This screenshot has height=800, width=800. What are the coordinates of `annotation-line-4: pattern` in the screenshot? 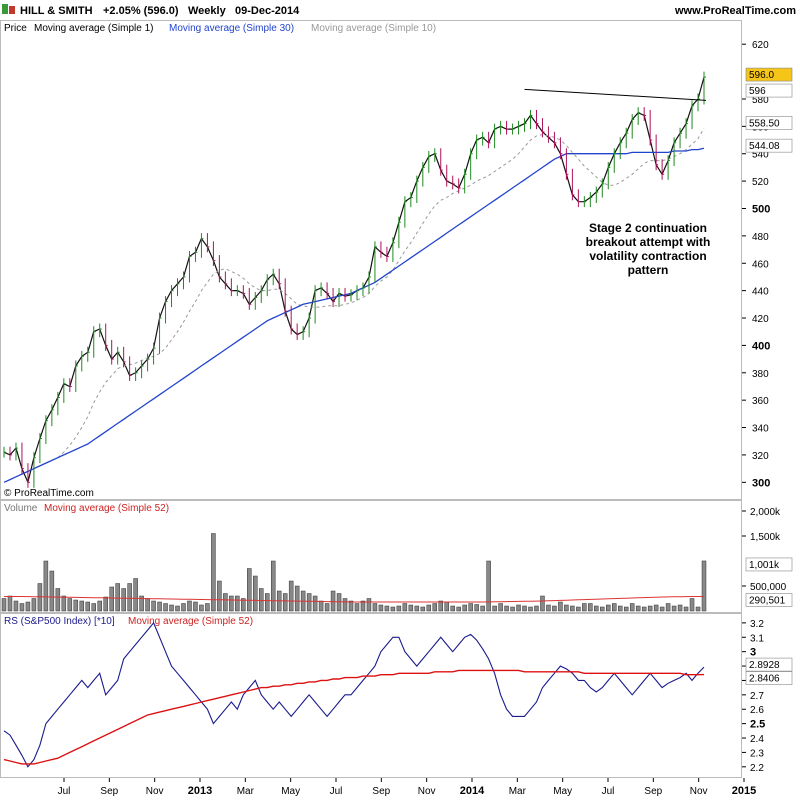 It's located at (648, 270).